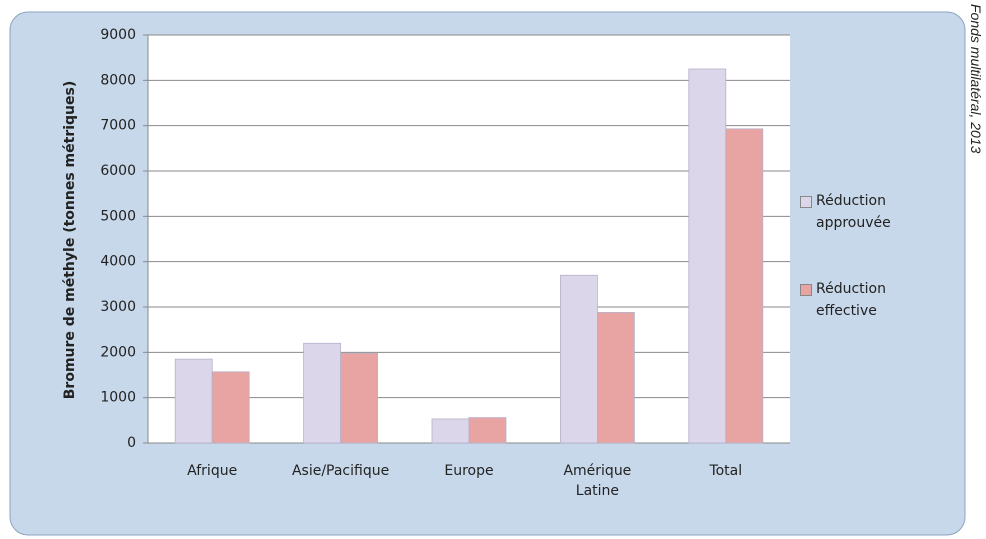 This screenshot has height=539, width=986. What do you see at coordinates (118, 126) in the screenshot?
I see `y-tick-label: 7000` at bounding box center [118, 126].